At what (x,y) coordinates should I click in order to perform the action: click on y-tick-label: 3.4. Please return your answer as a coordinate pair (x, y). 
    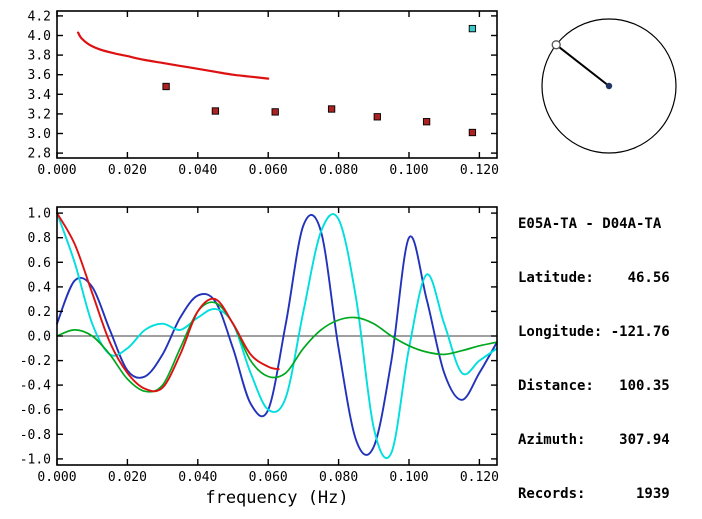
    Looking at the image, I should click on (40, 95).